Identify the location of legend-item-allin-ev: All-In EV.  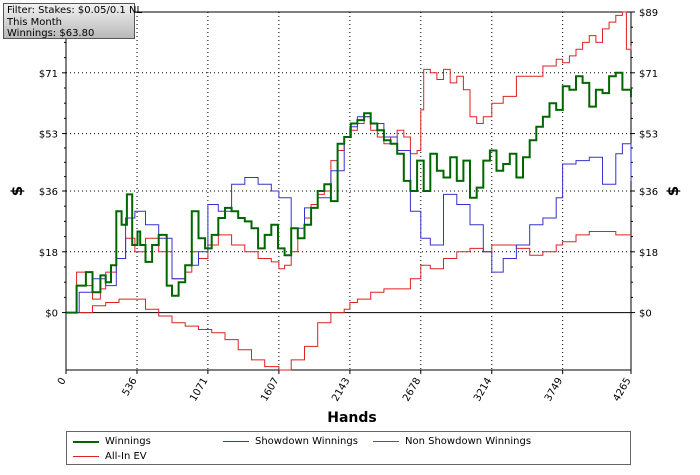
(110, 456).